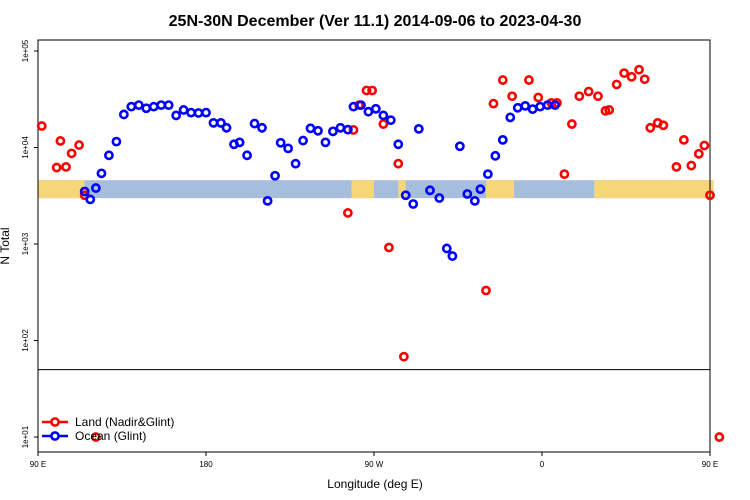  I want to click on x-tick-label: 180, so click(206, 464).